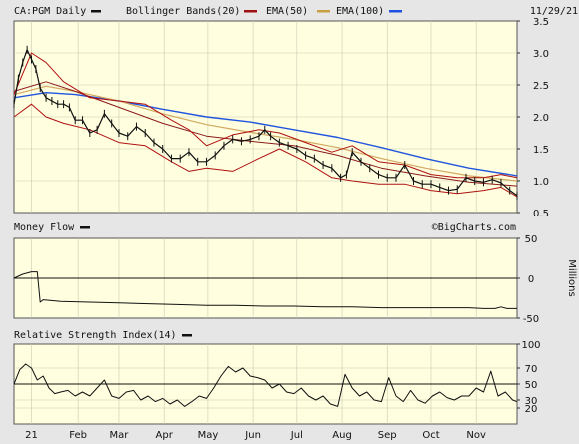 The height and width of the screenshot is (444, 579). I want to click on rsi-series-layer, so click(265, 385).